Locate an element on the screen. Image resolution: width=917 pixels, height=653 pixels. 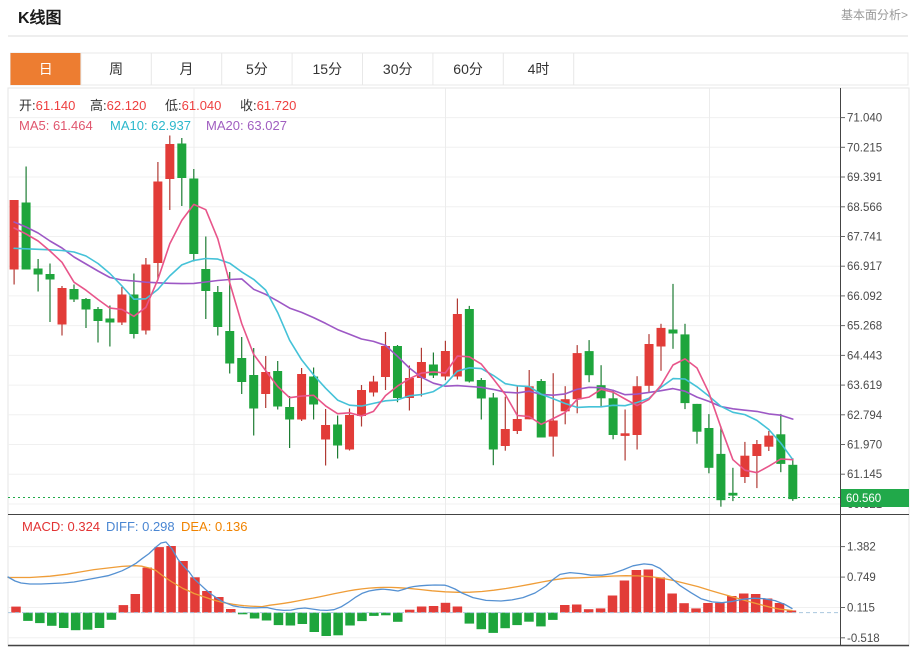
svg-text: 4时 is located at coordinates (539, 69).